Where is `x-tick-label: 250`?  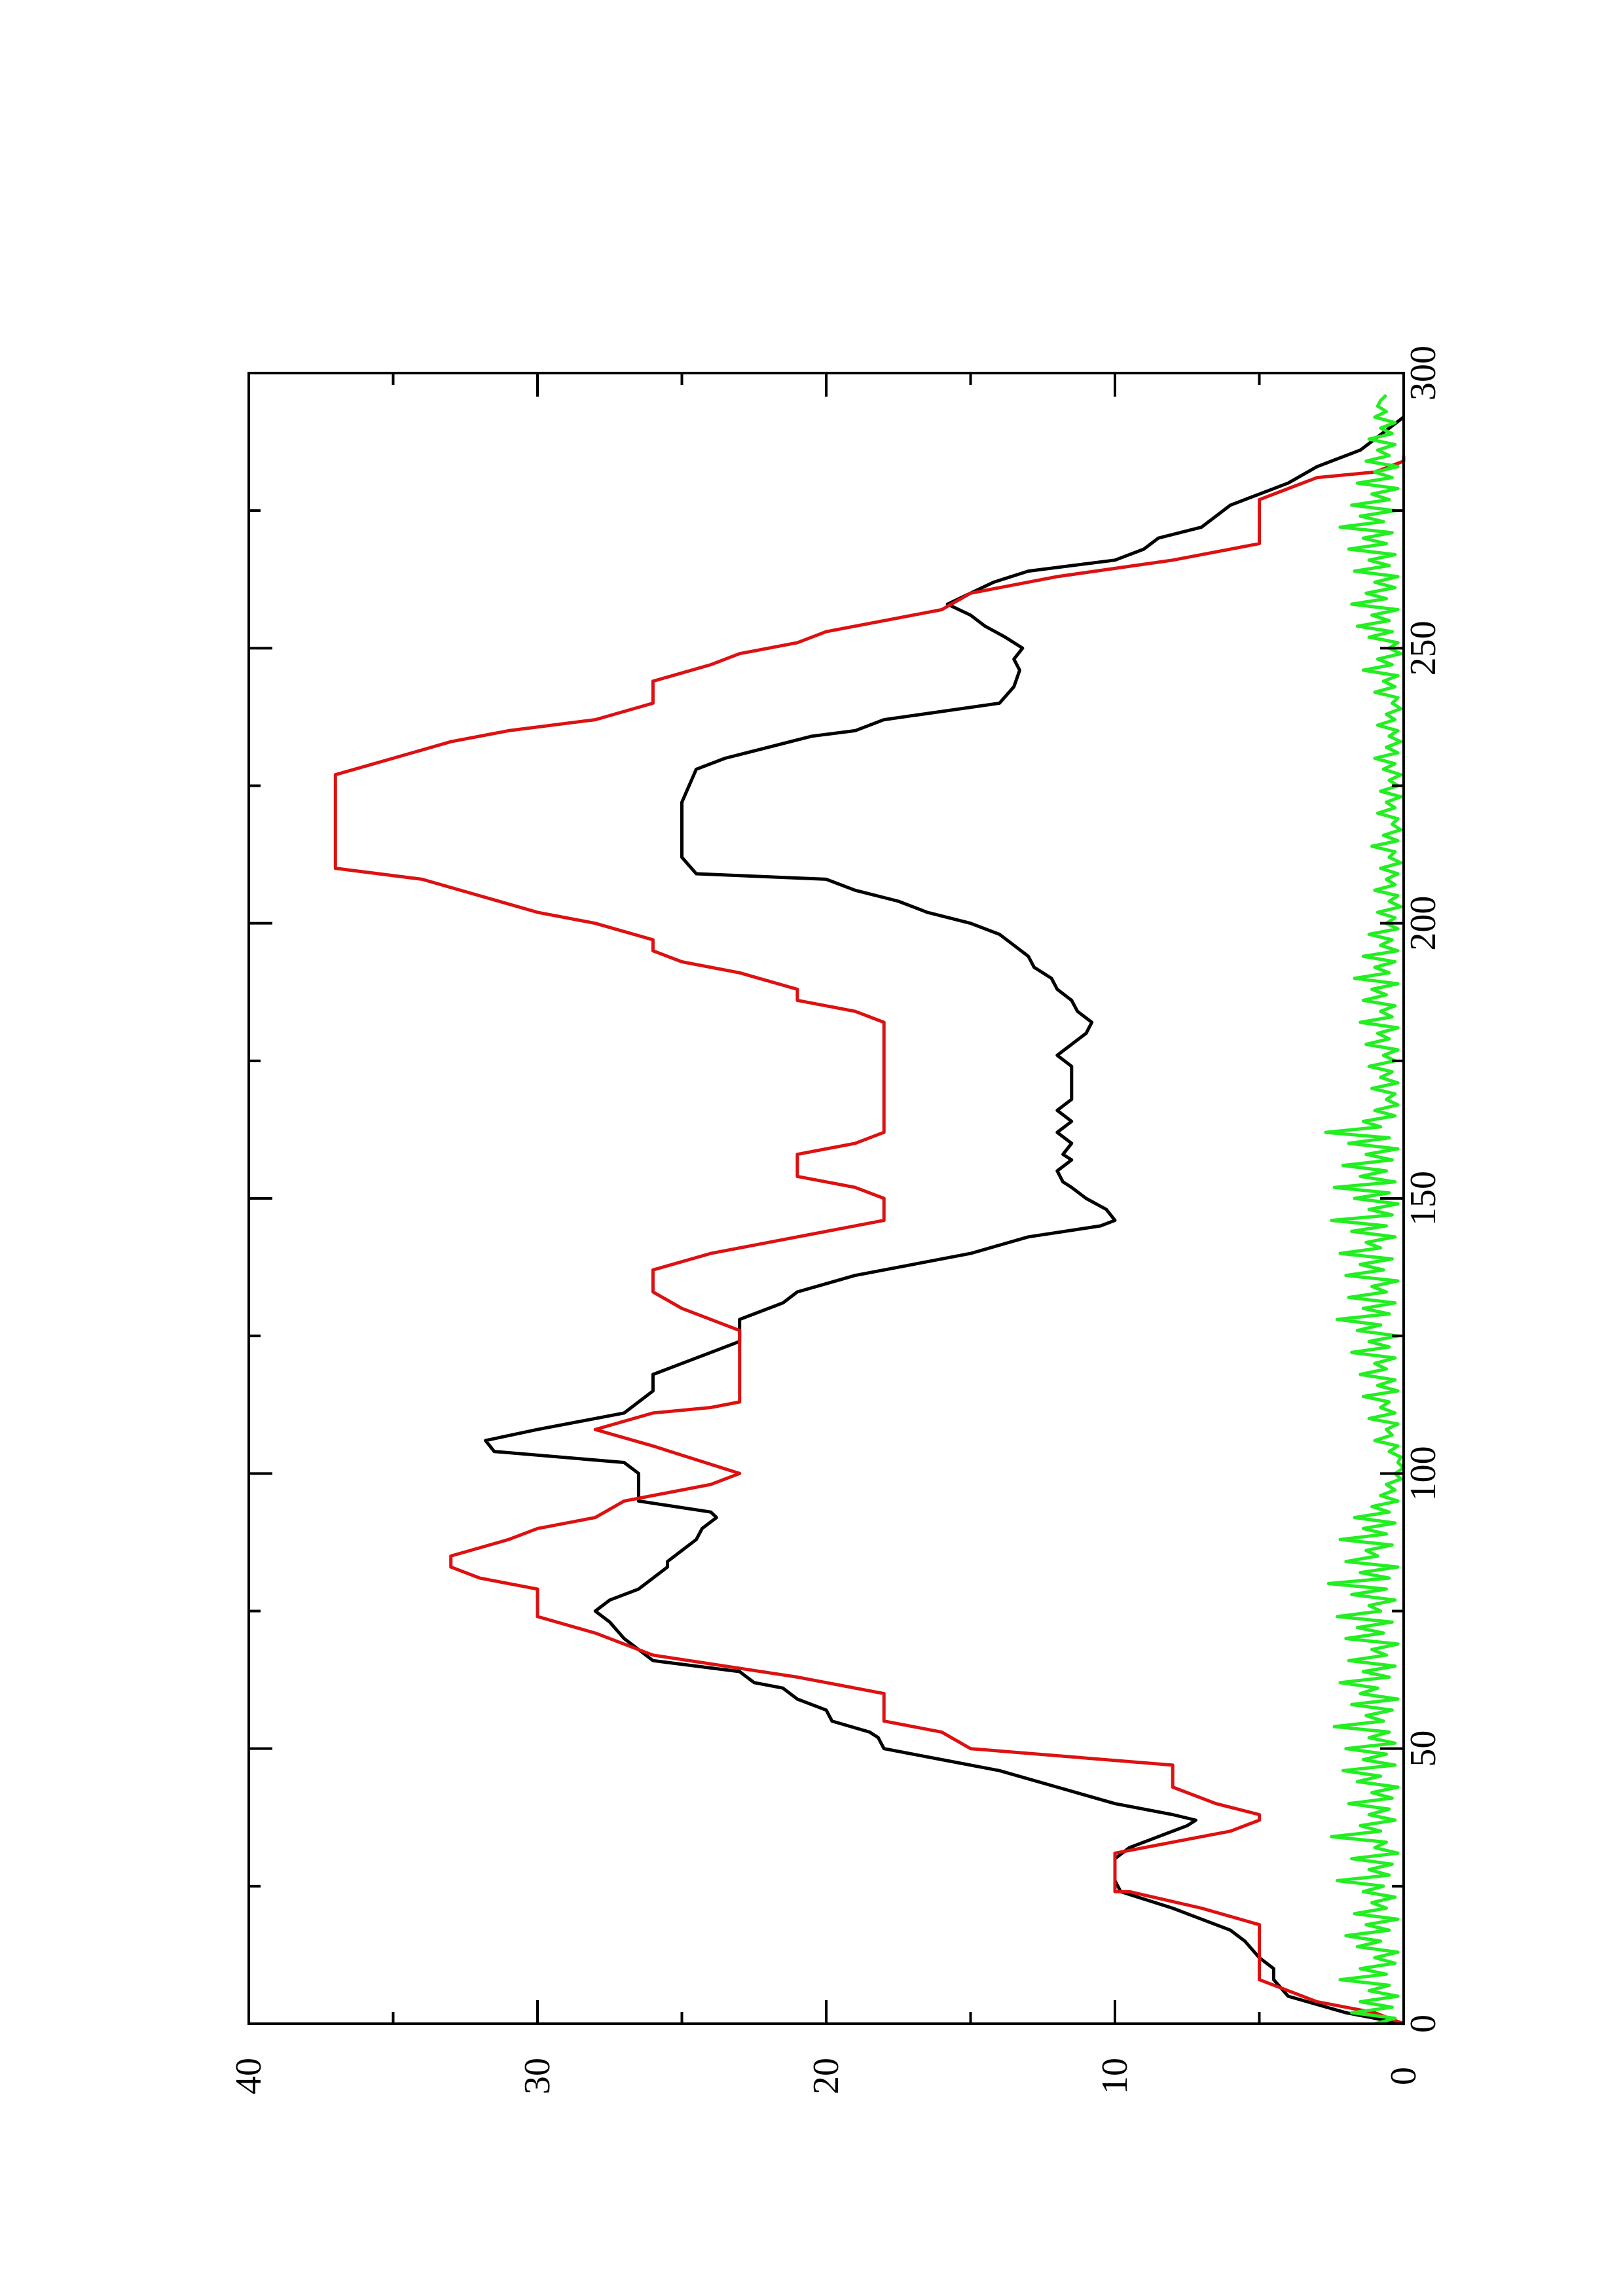
x-tick-label: 250 is located at coordinates (1423, 647).